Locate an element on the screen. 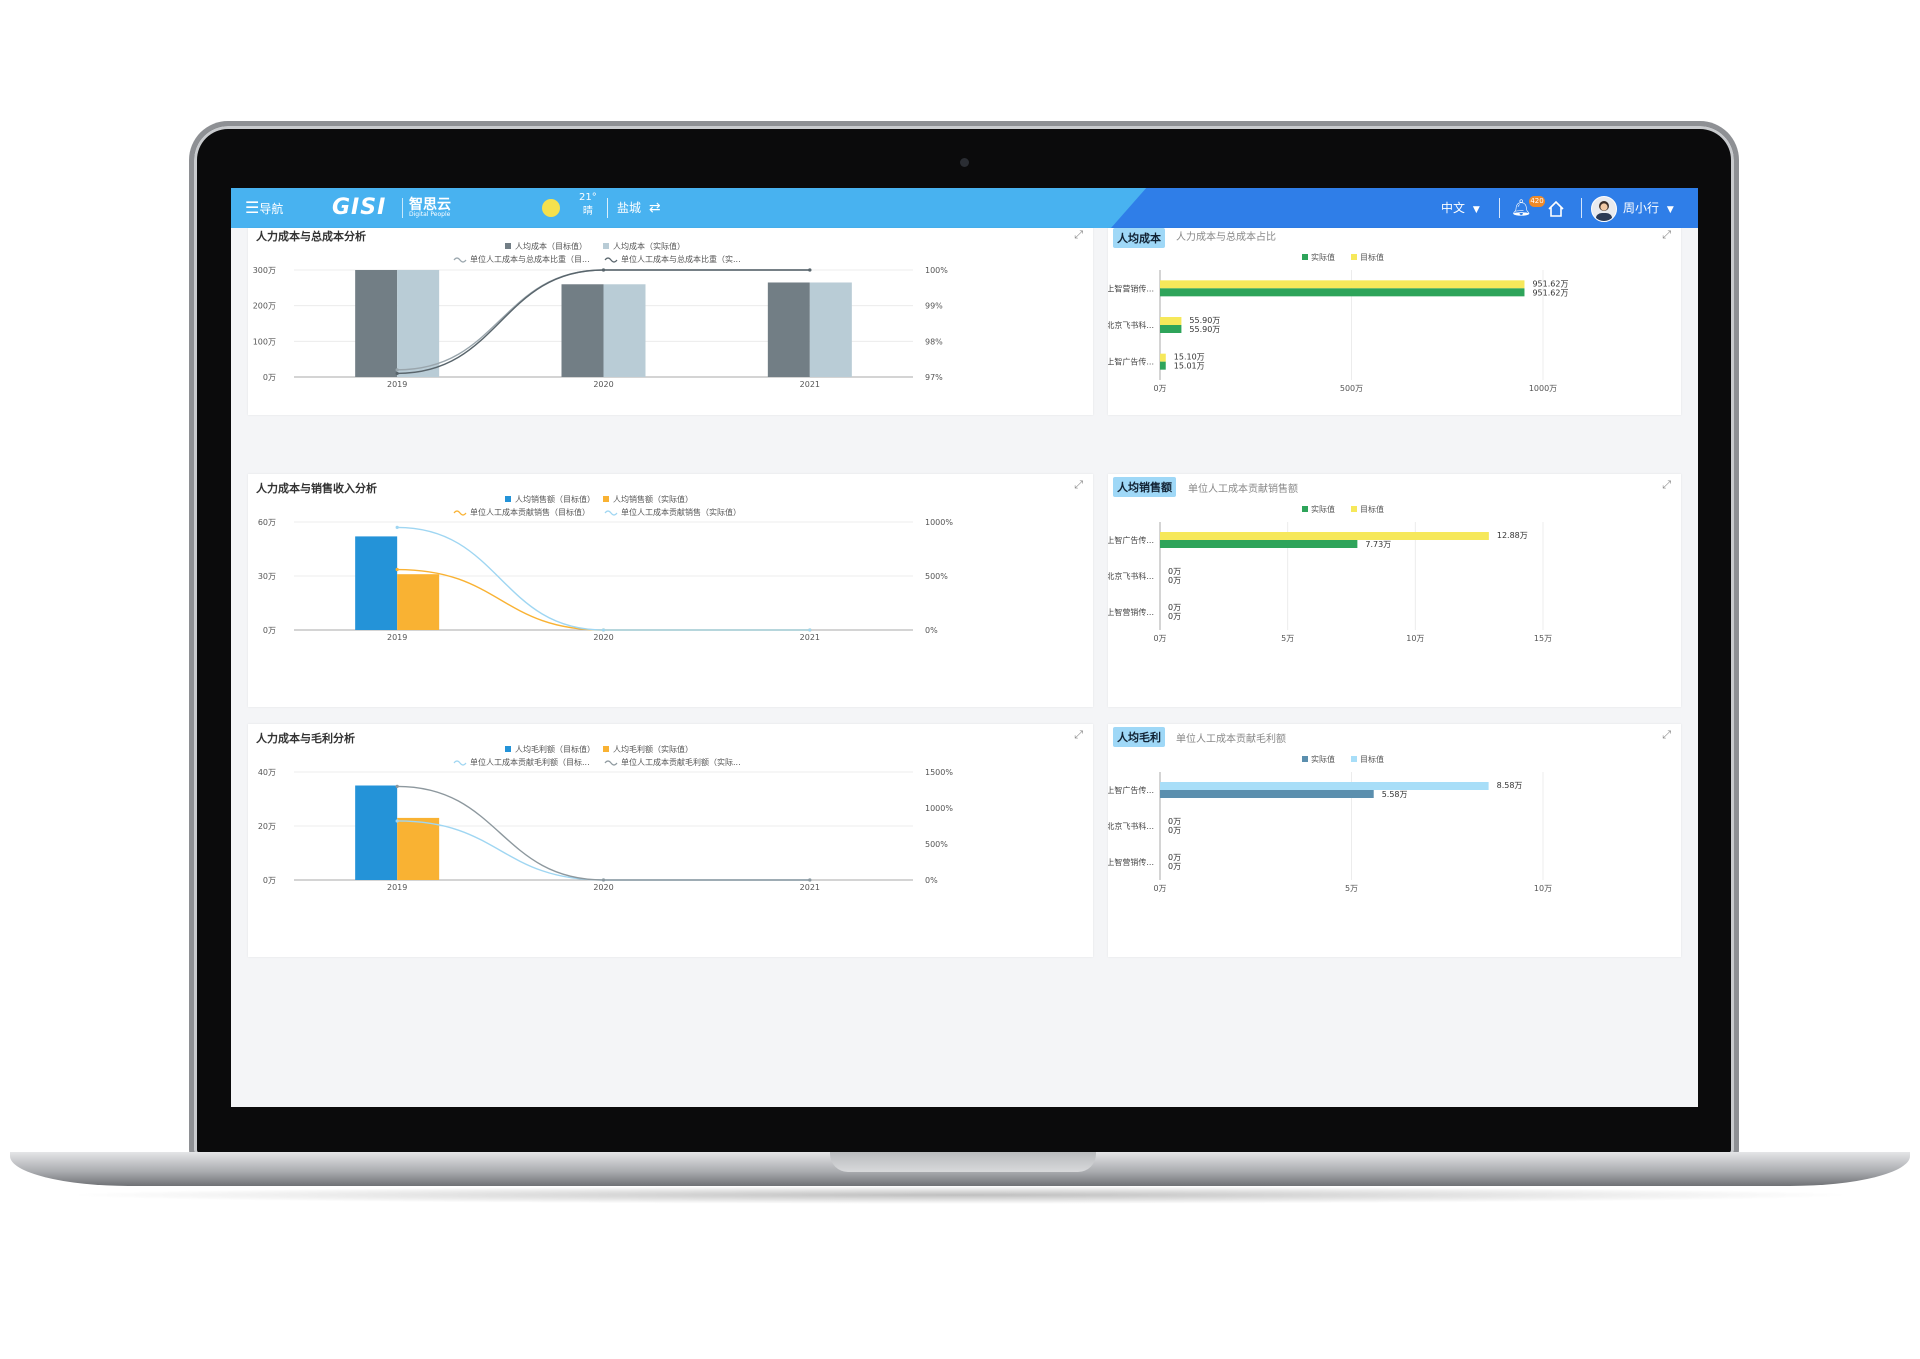 The height and width of the screenshot is (1359, 1920). y-right-tick: 100% is located at coordinates (936, 270).